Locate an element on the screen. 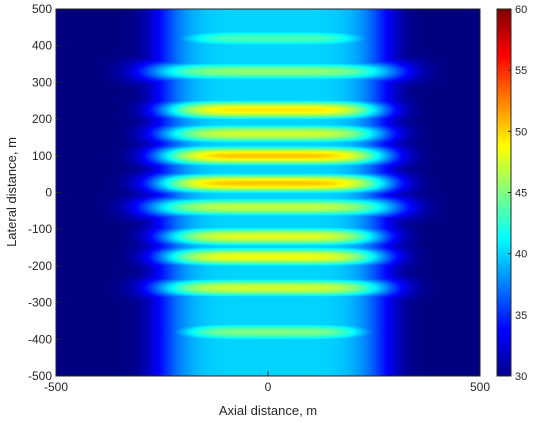  colorbar-tick-label: 50 is located at coordinates (521, 132).